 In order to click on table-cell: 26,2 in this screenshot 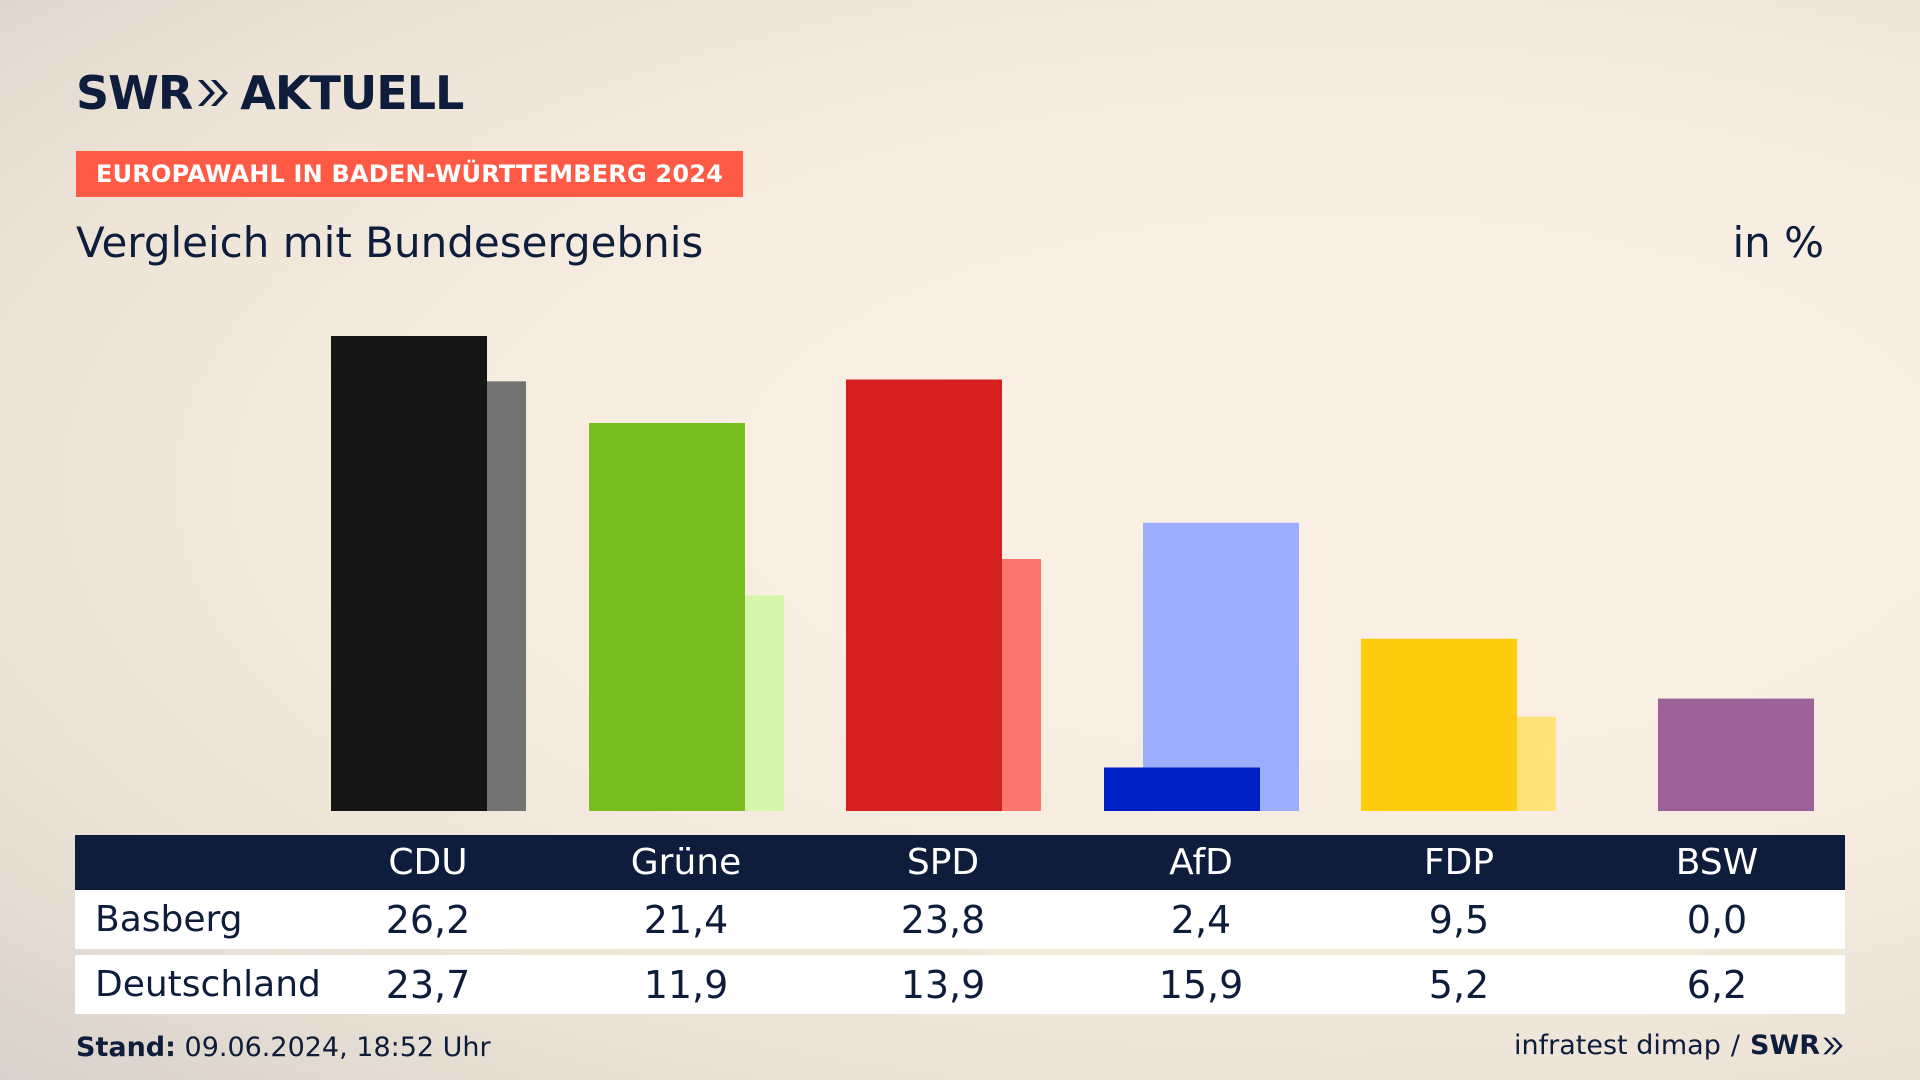, I will do `click(428, 919)`.